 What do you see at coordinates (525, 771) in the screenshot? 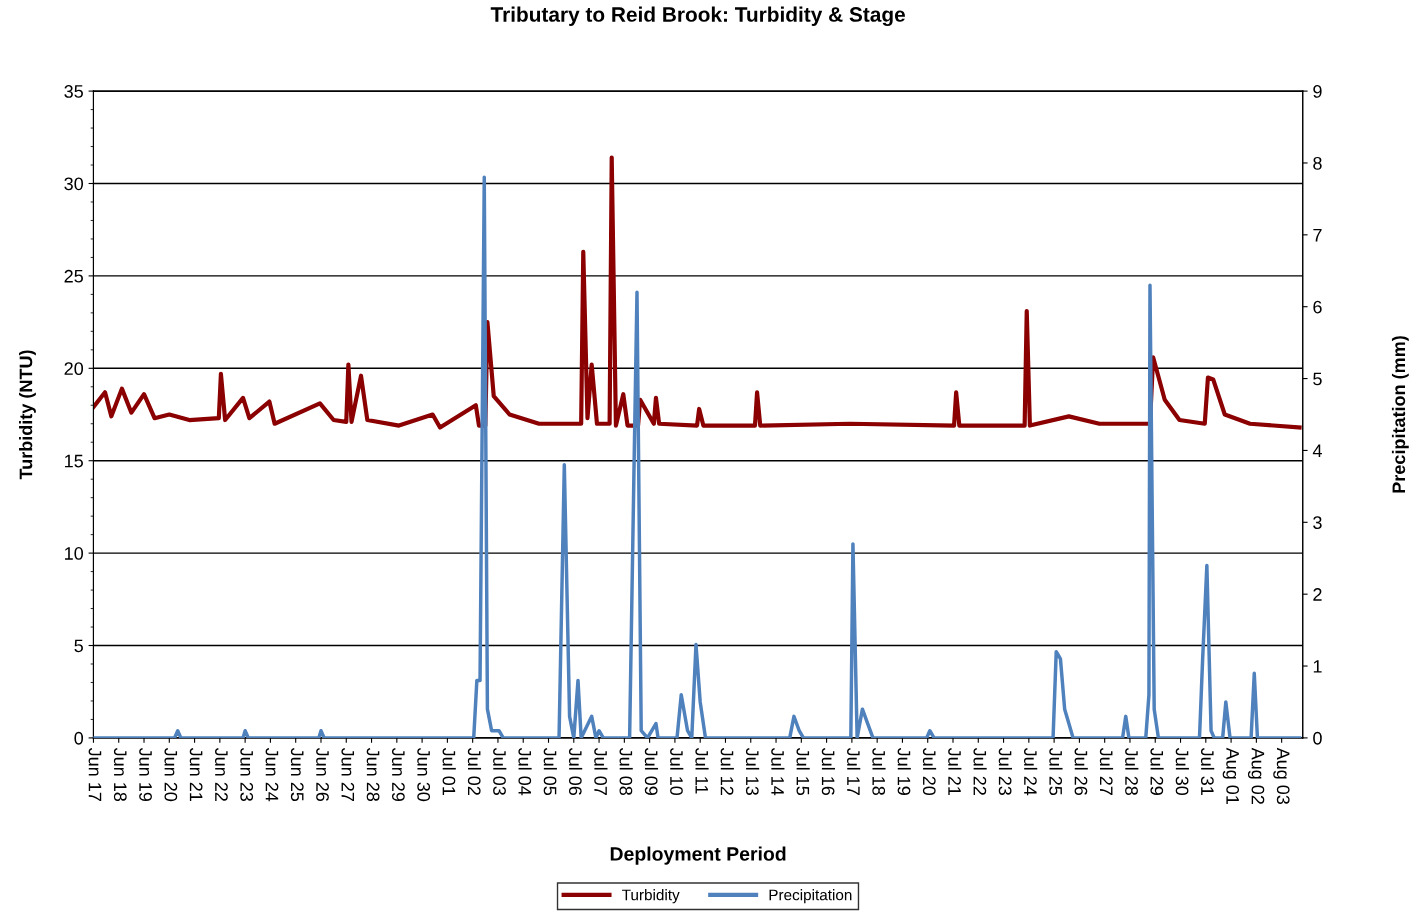
I see `x-tick-label: Jul 04` at bounding box center [525, 771].